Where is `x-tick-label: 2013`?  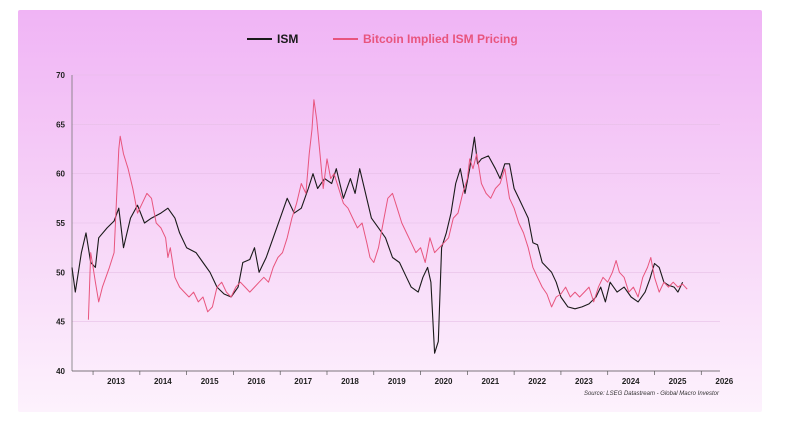 x-tick-label: 2013 is located at coordinates (116, 381).